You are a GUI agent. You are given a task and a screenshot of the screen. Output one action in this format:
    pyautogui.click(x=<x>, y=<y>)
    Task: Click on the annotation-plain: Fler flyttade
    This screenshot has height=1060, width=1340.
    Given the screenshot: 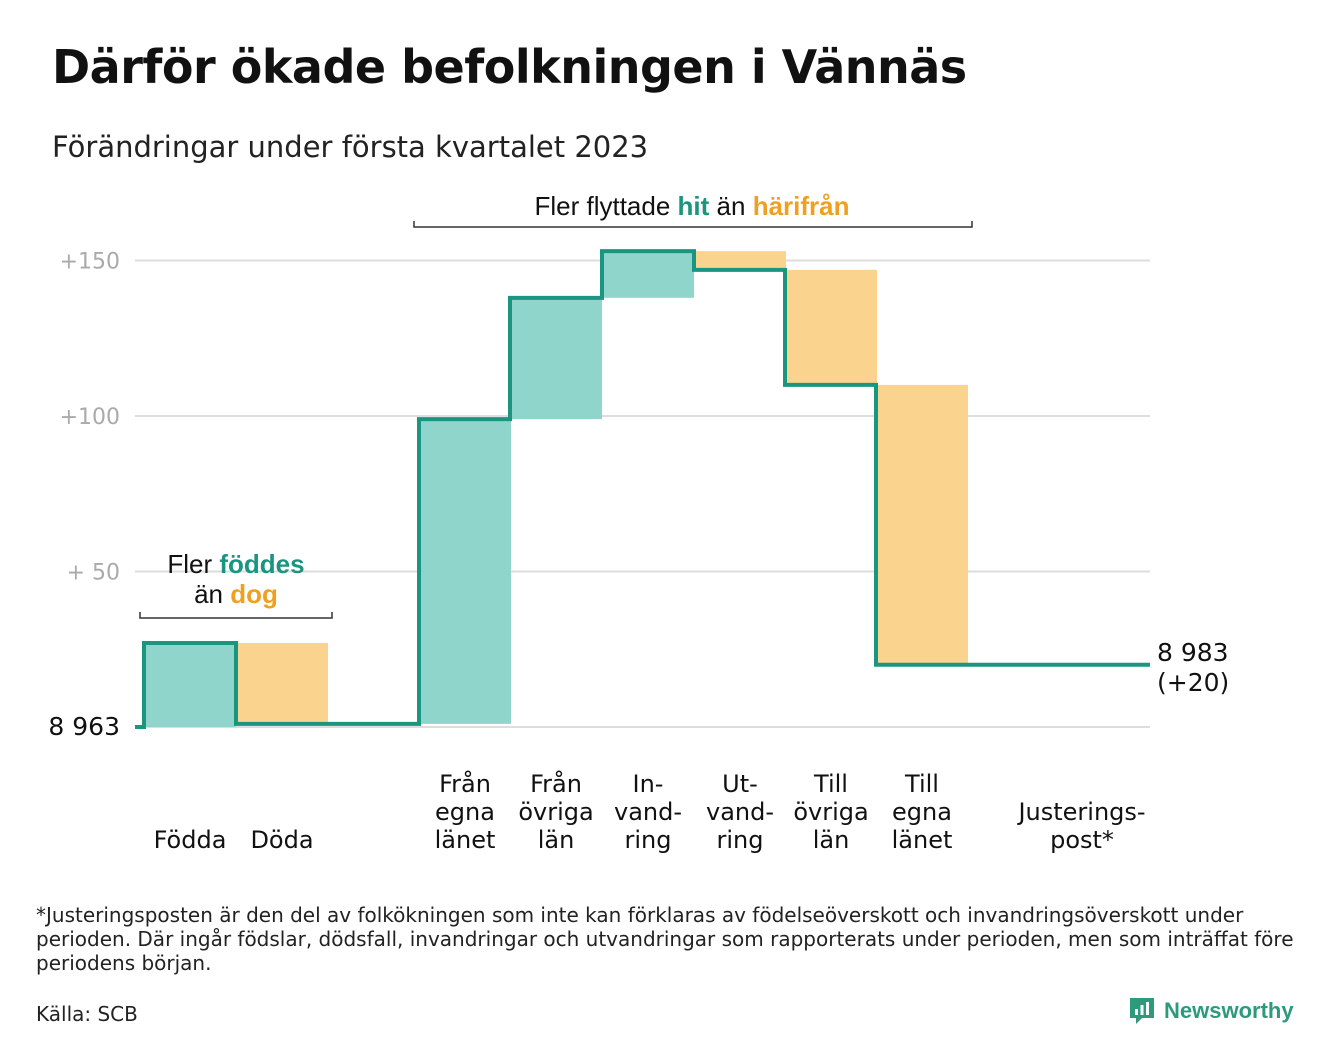 What is the action you would take?
    pyautogui.click(x=605, y=206)
    